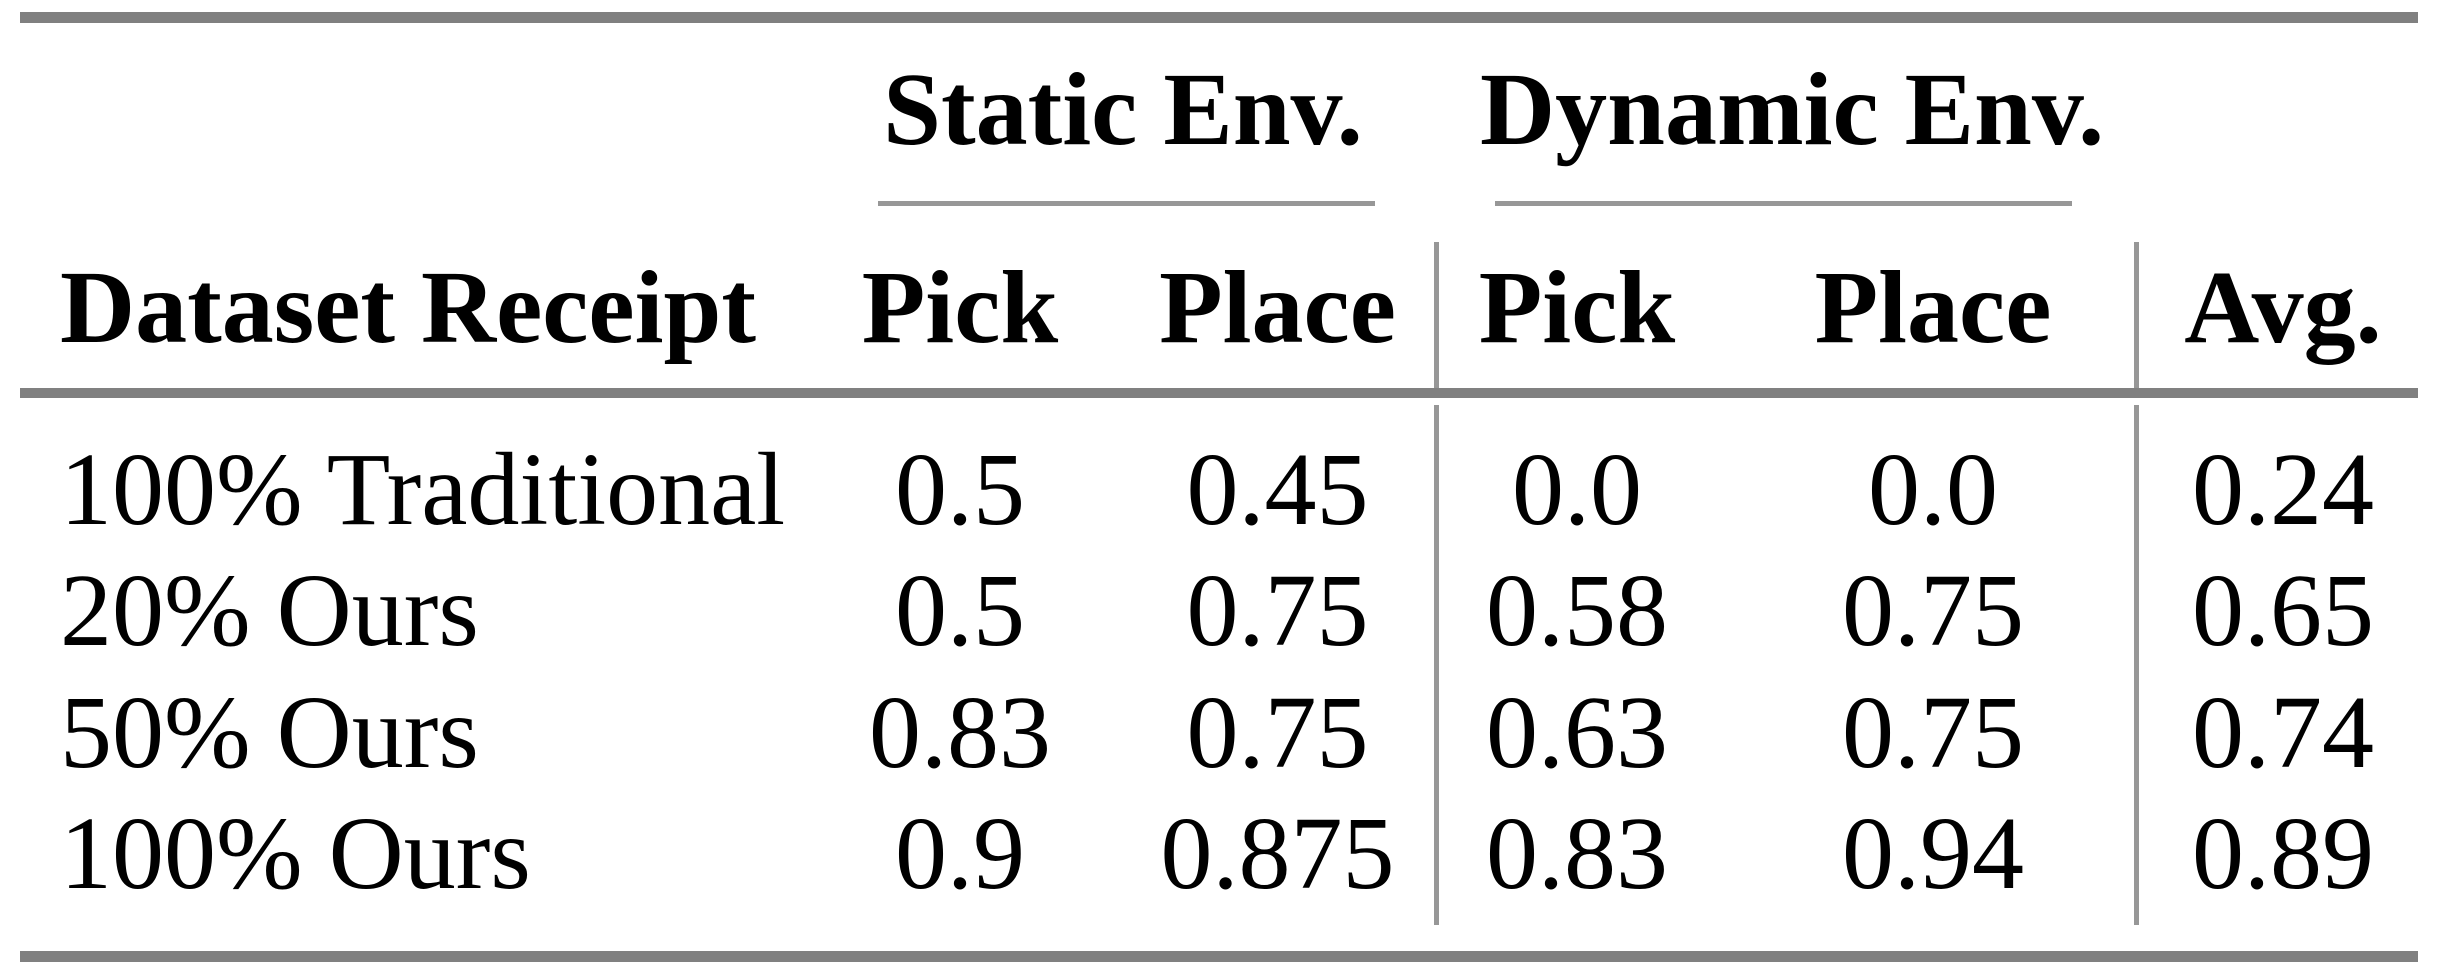  What do you see at coordinates (269, 610) in the screenshot?
I see `row-label: 20% Ours` at bounding box center [269, 610].